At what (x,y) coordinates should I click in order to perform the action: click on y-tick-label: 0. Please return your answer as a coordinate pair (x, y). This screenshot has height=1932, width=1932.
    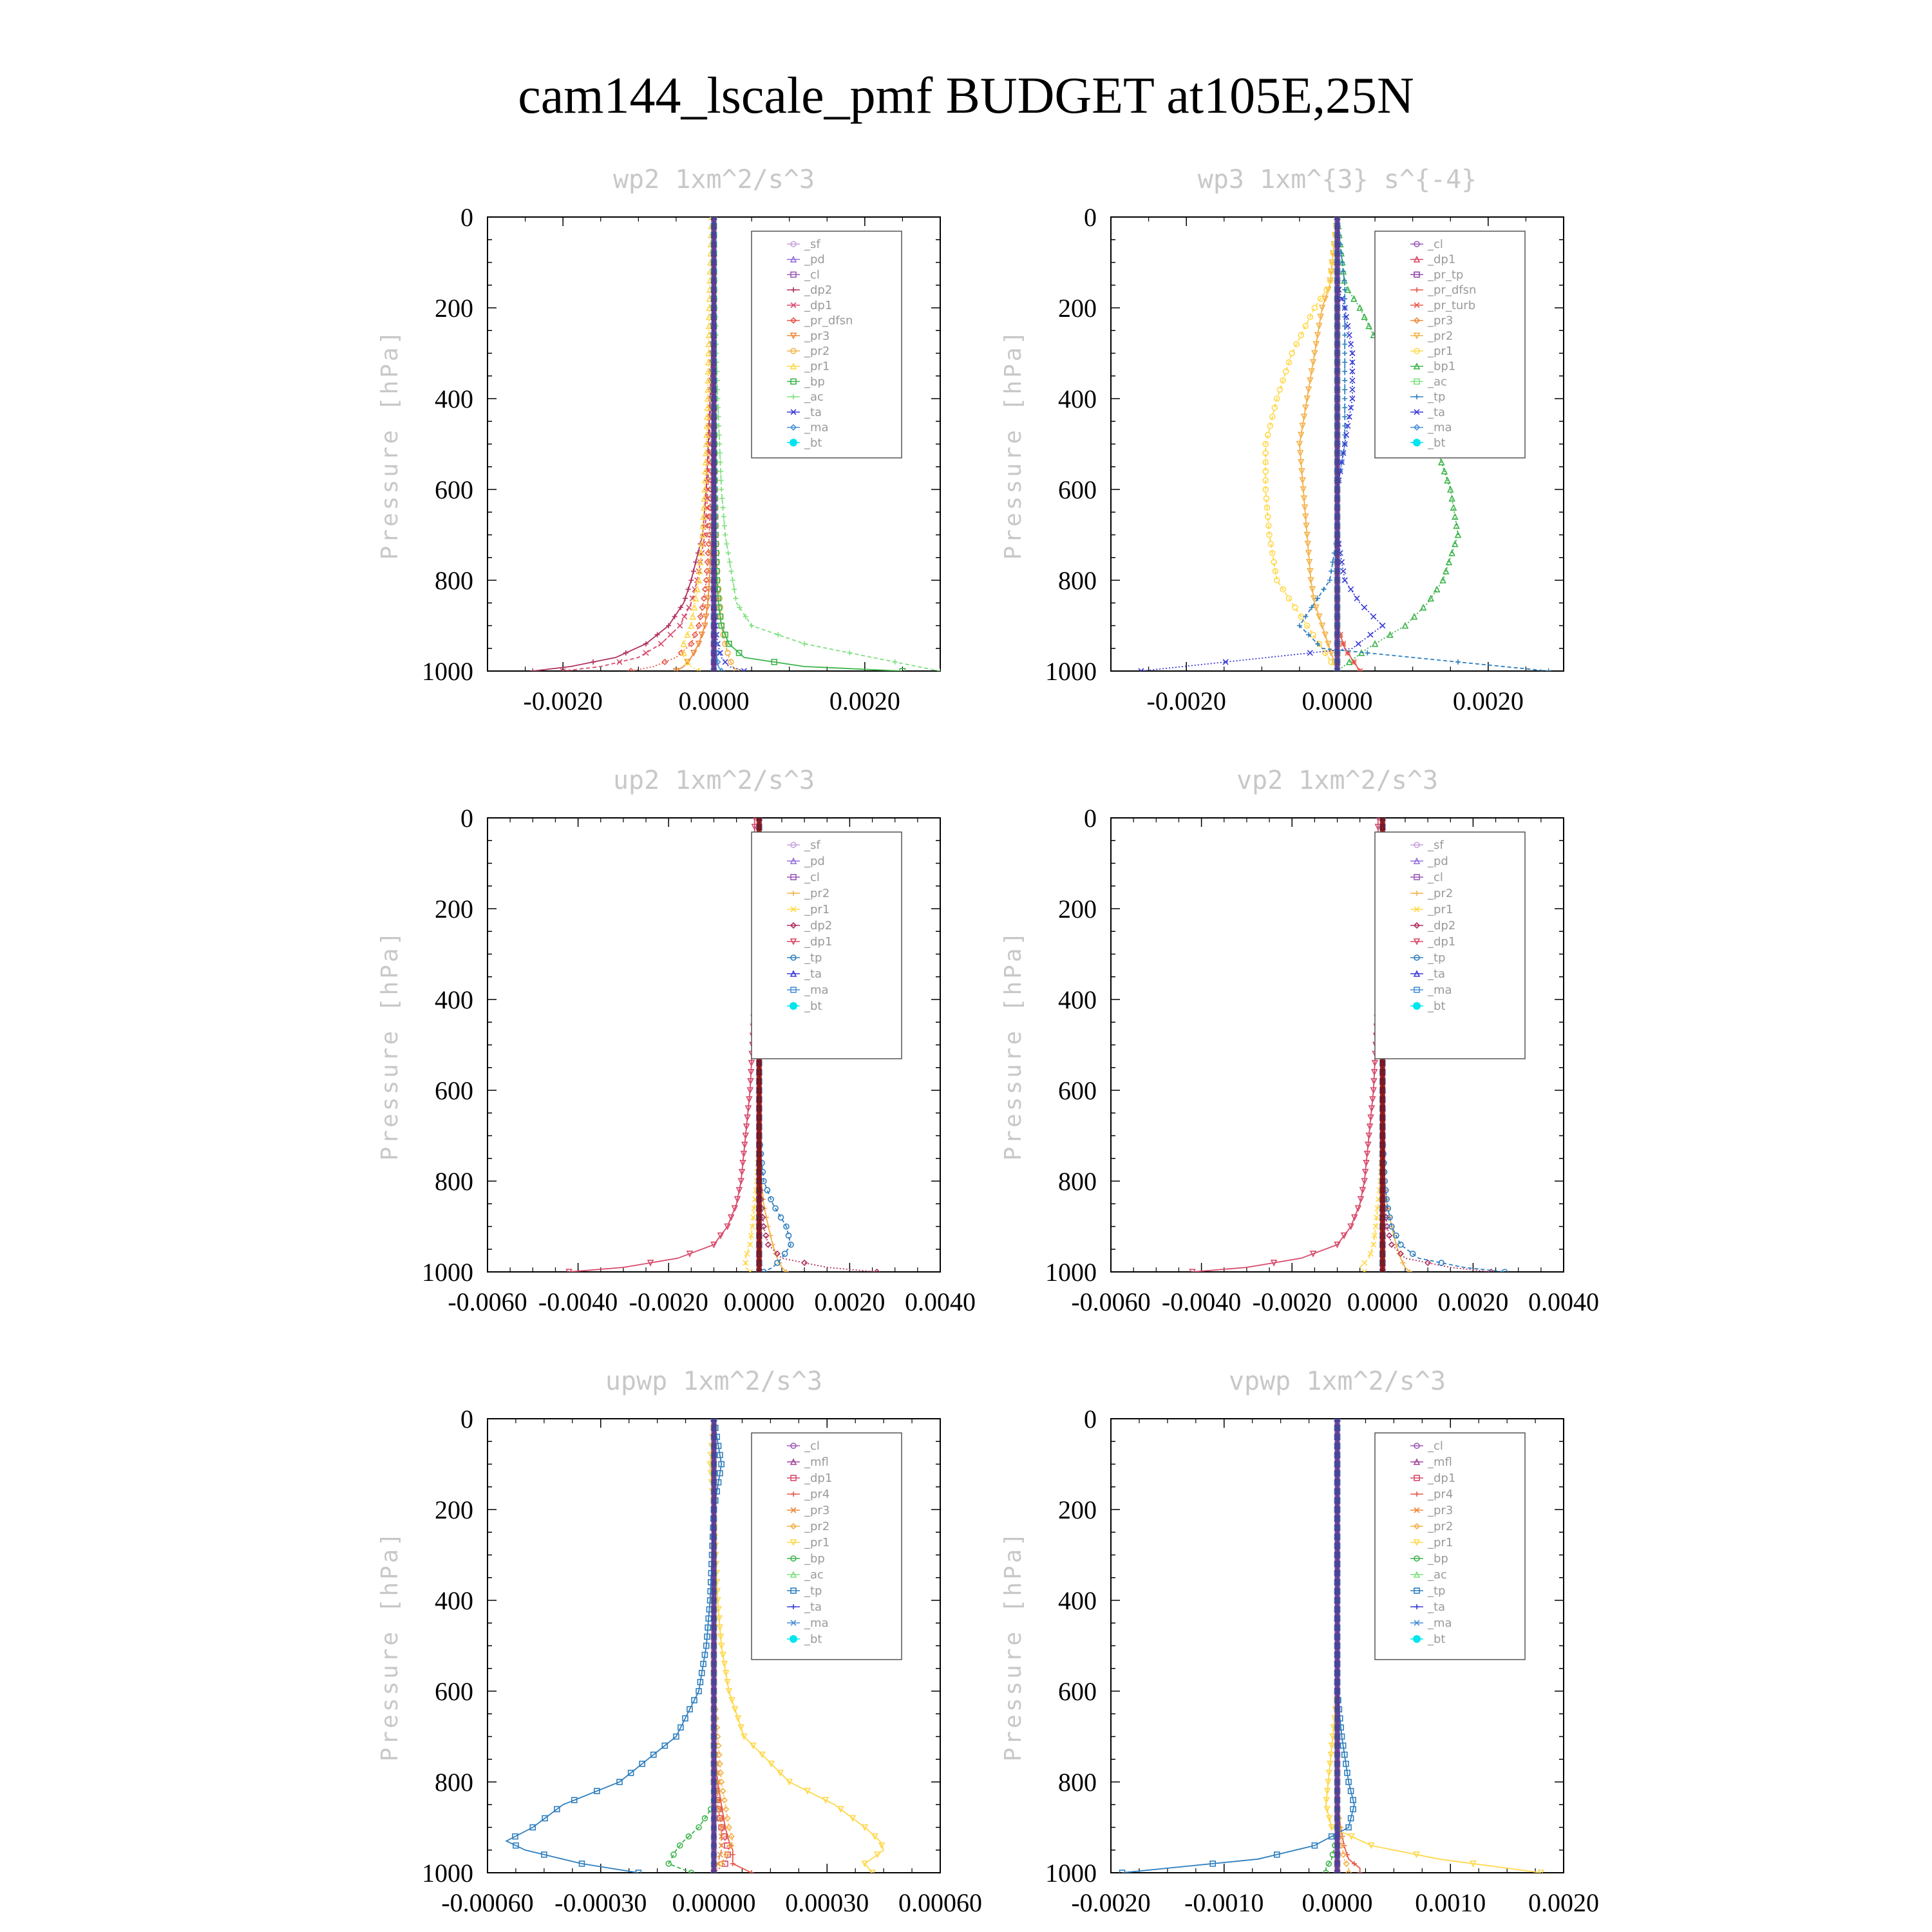
    Looking at the image, I should click on (1091, 217).